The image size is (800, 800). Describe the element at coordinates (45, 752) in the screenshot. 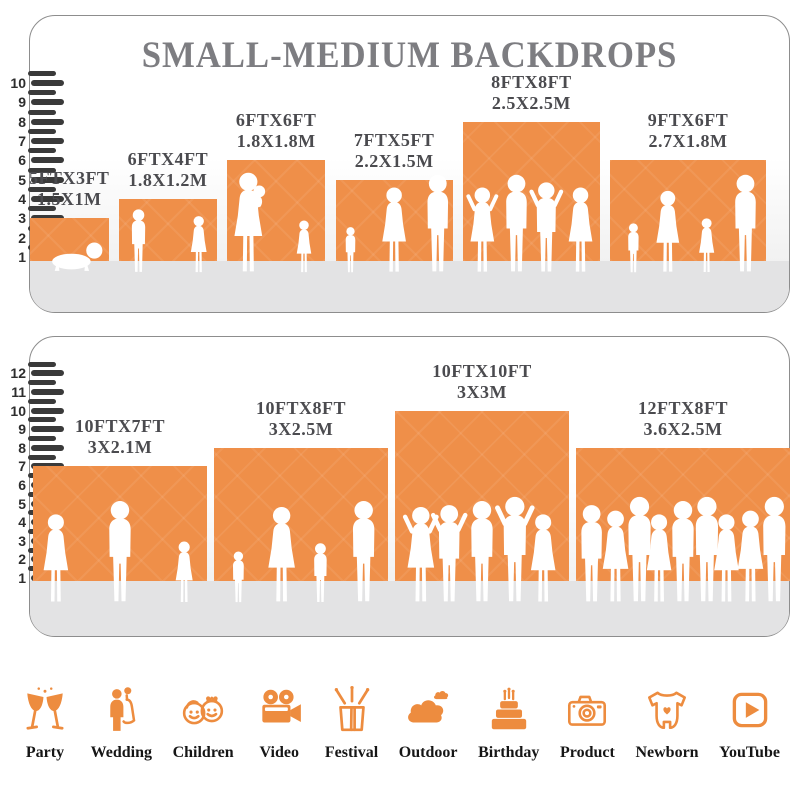

I see `category-label: Party` at that location.